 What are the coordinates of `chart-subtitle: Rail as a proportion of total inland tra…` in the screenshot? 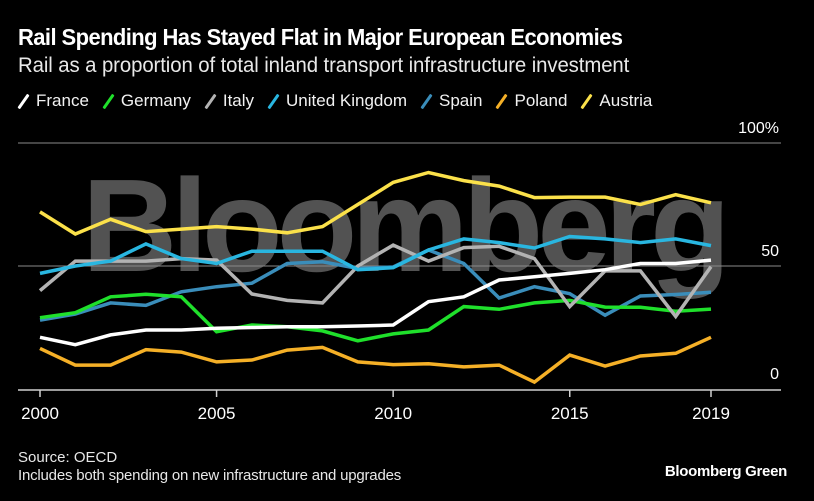 It's located at (324, 65).